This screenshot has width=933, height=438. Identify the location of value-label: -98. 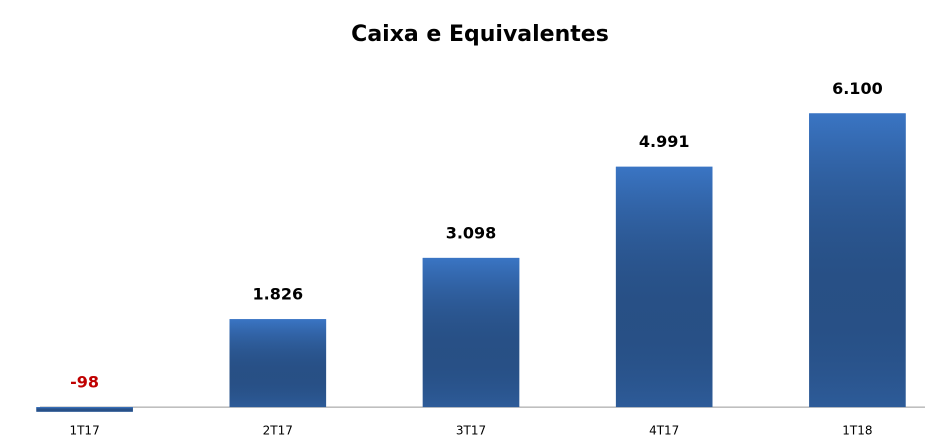
(84, 382).